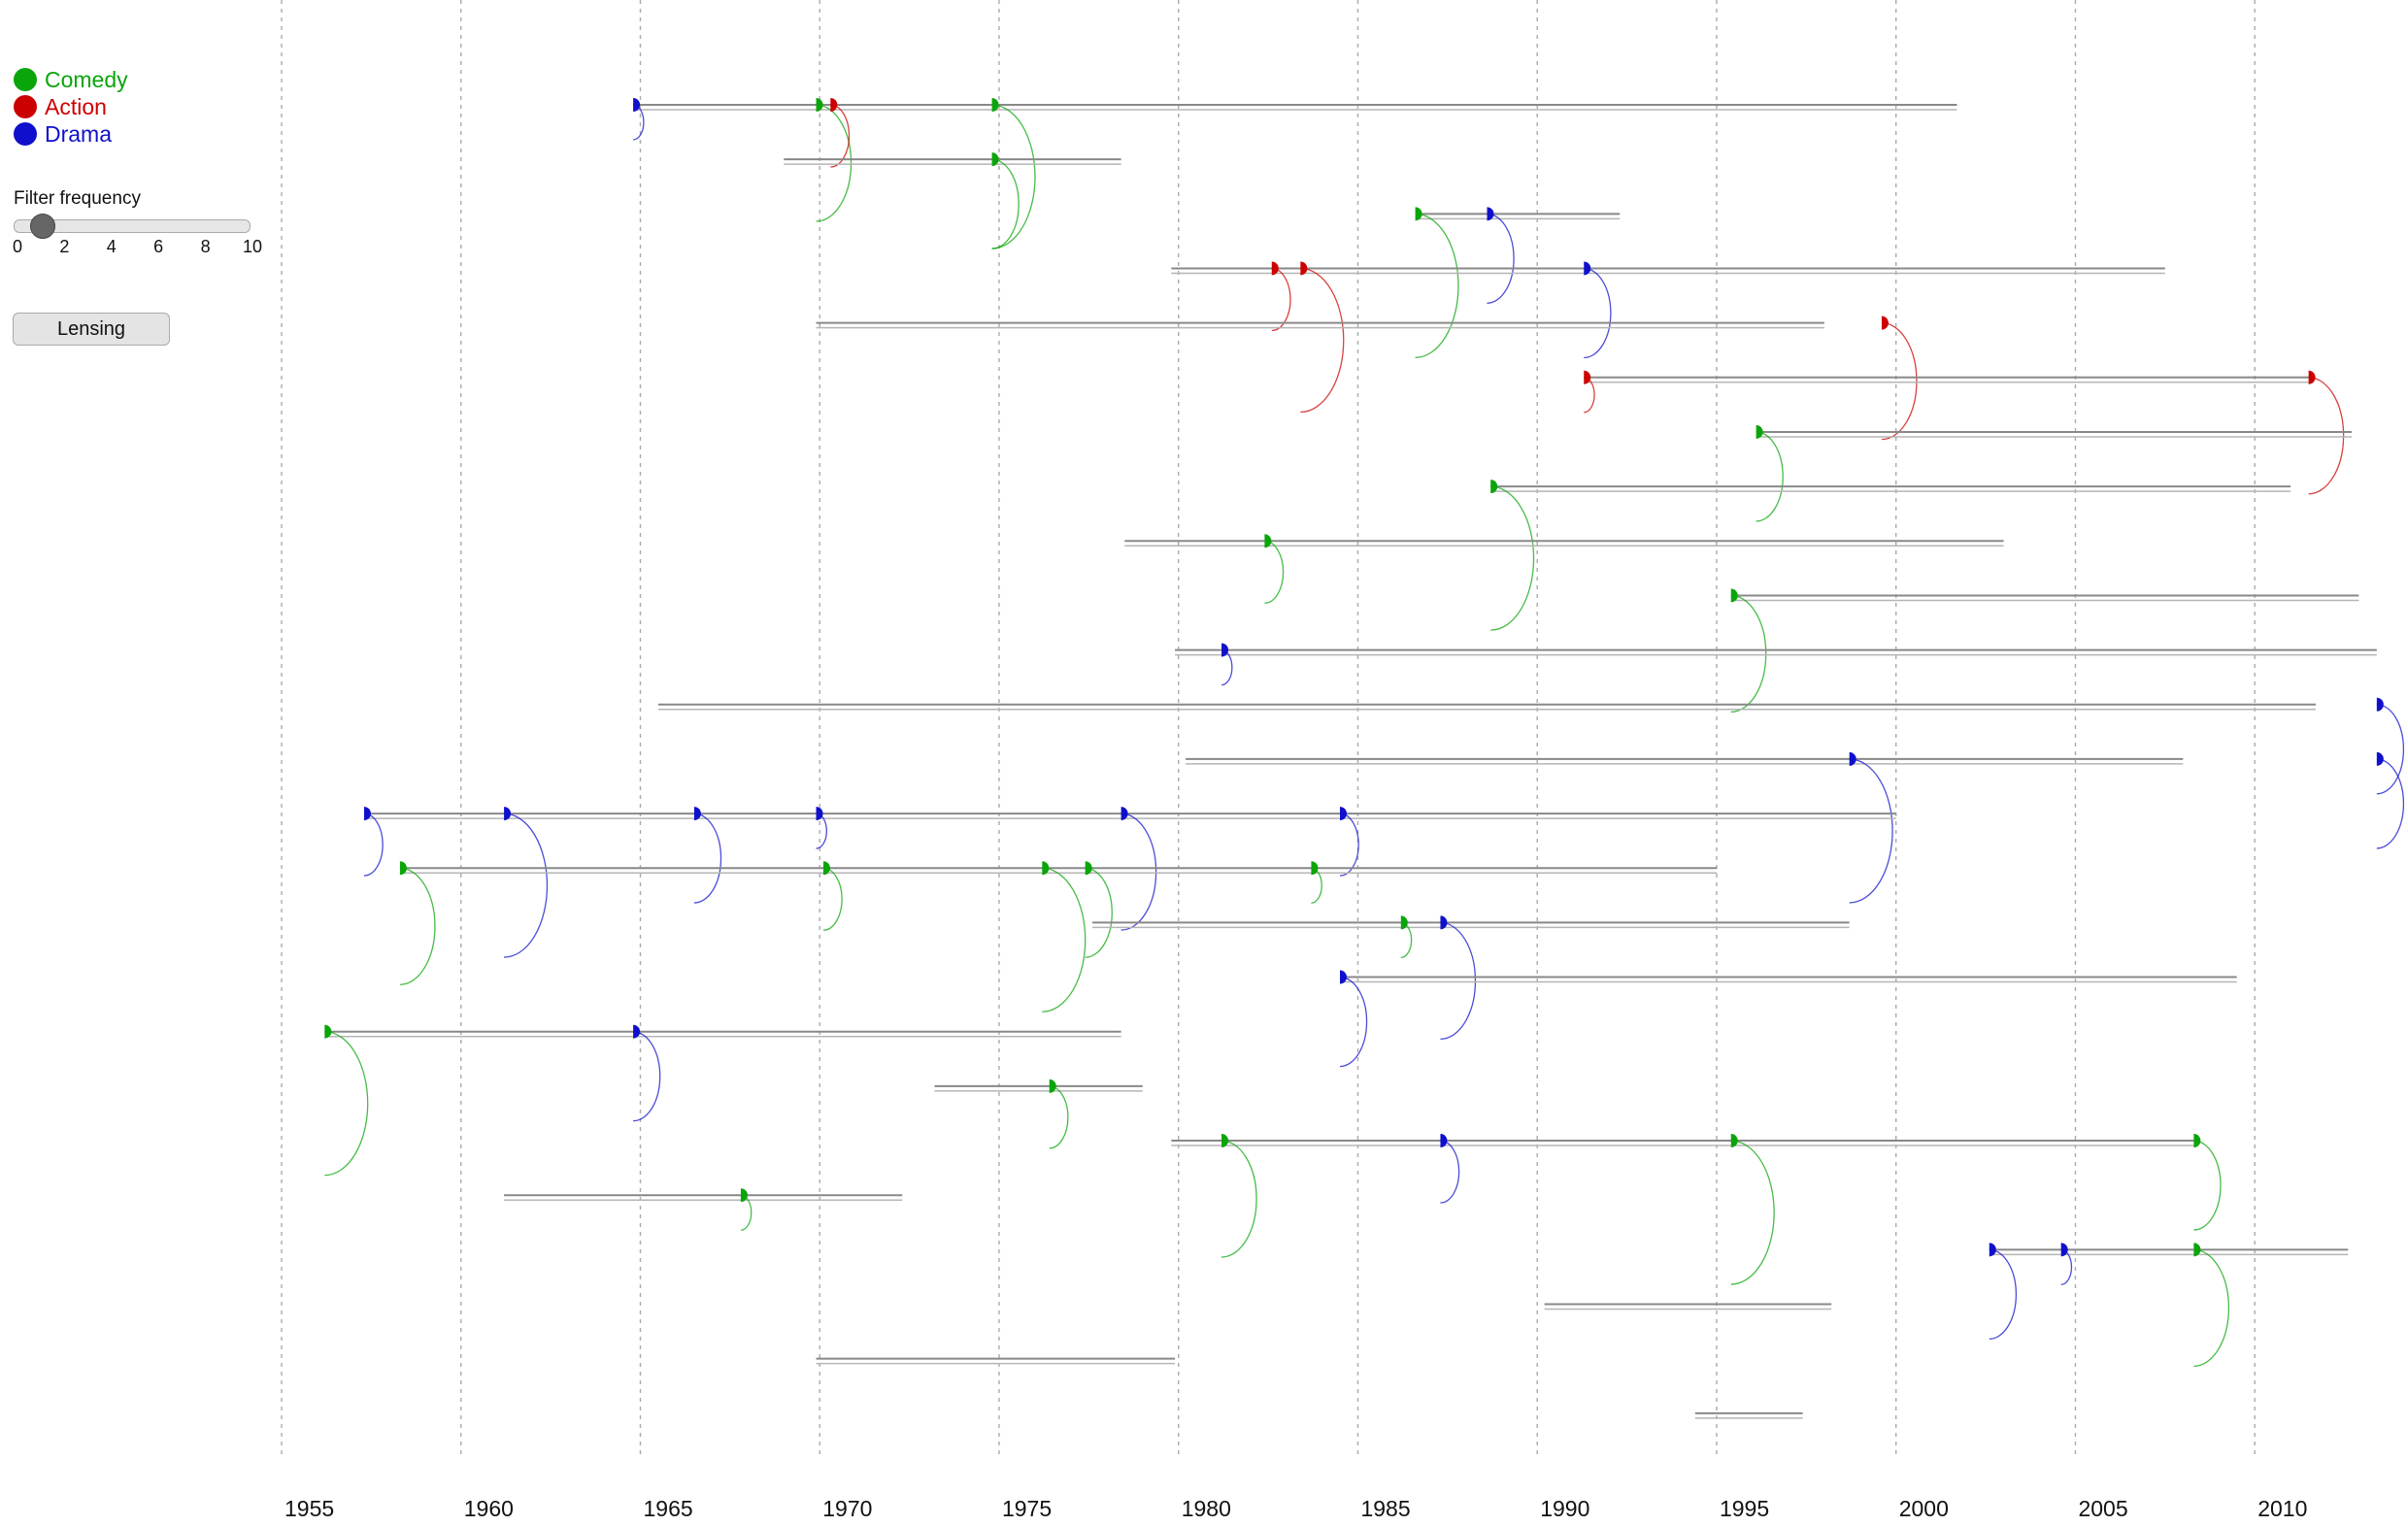  What do you see at coordinates (158, 247) in the screenshot?
I see `slider-tick-label: 6` at bounding box center [158, 247].